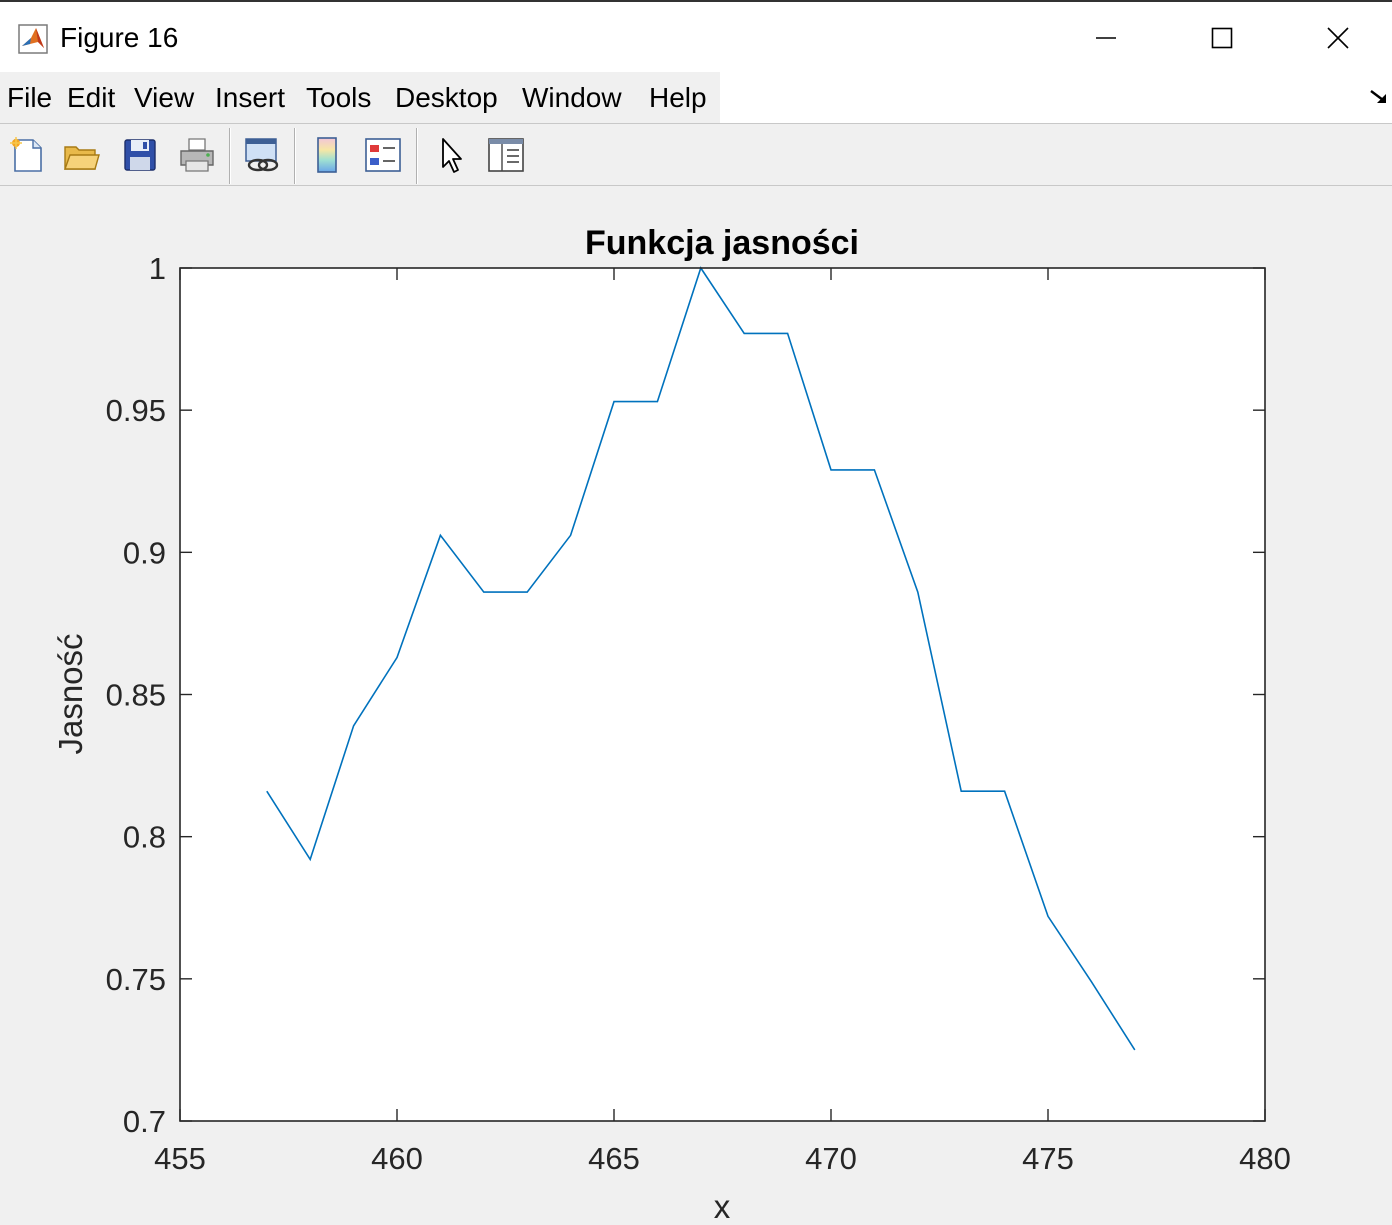 The image size is (1392, 1225). I want to click on print-icon, so click(197, 155).